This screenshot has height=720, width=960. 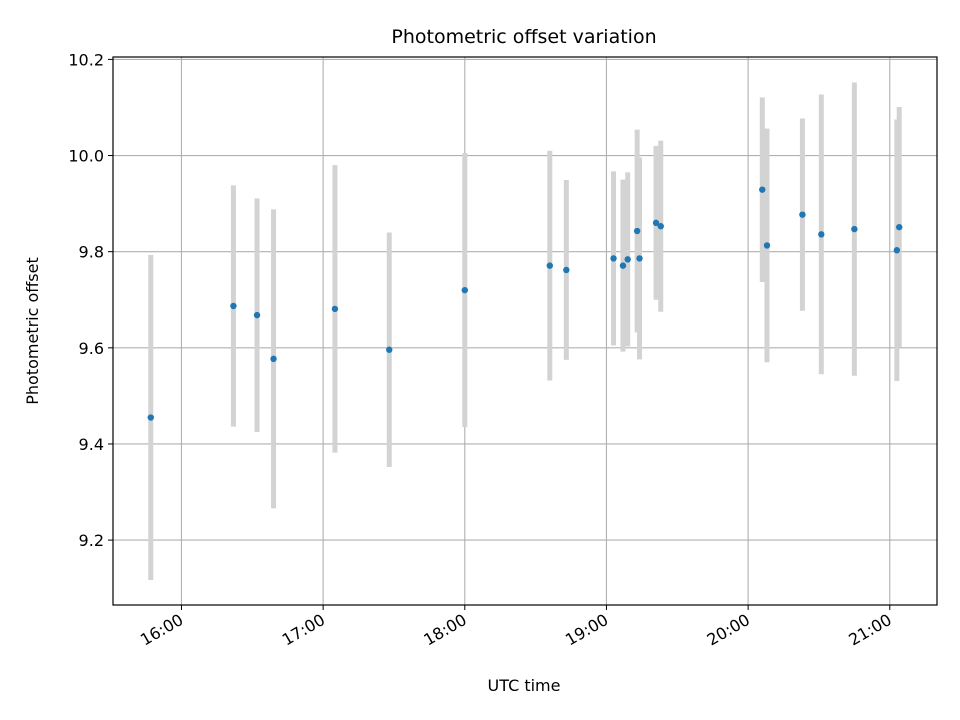 What do you see at coordinates (444, 630) in the screenshot?
I see `x-tick-label: 18:00` at bounding box center [444, 630].